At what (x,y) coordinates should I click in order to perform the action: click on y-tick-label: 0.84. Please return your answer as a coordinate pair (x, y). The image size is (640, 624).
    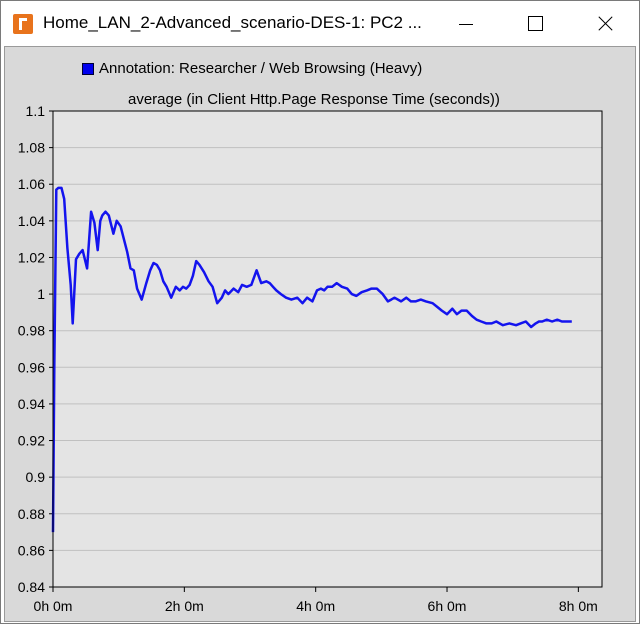
    Looking at the image, I should click on (31, 587).